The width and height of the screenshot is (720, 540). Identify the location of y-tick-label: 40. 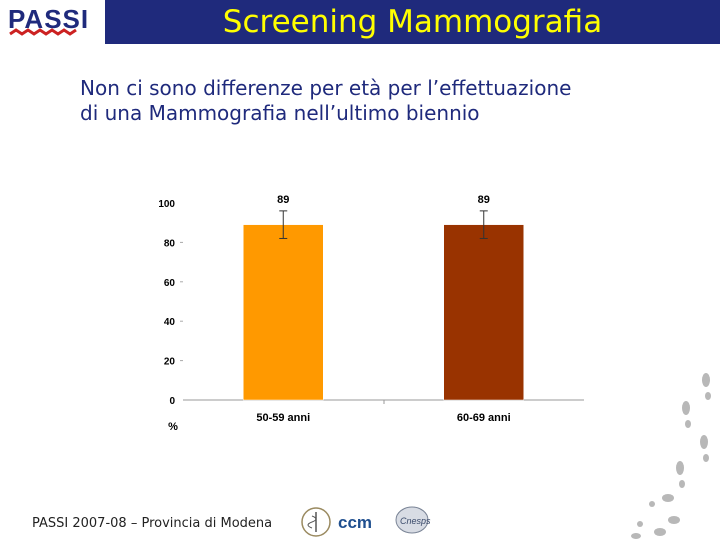
(170, 322).